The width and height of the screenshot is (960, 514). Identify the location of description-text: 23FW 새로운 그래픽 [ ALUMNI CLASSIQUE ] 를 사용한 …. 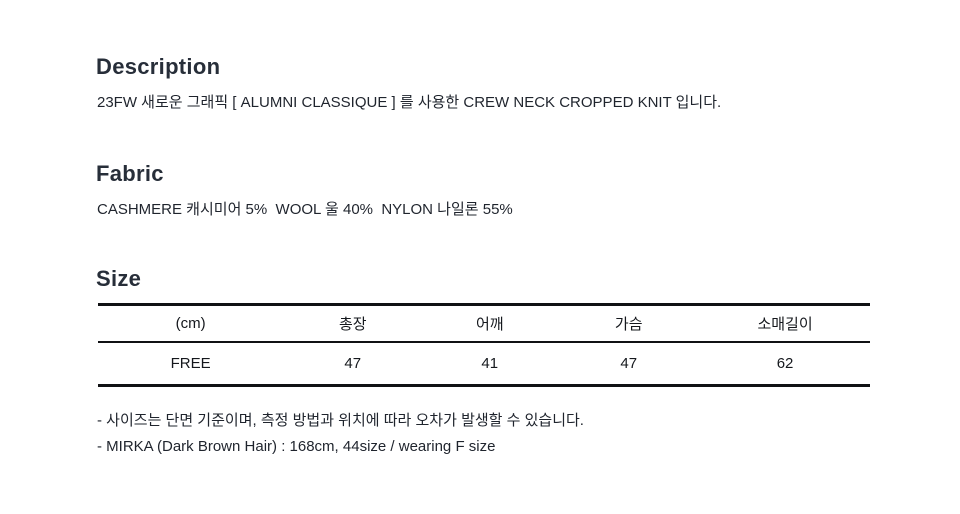
(409, 102).